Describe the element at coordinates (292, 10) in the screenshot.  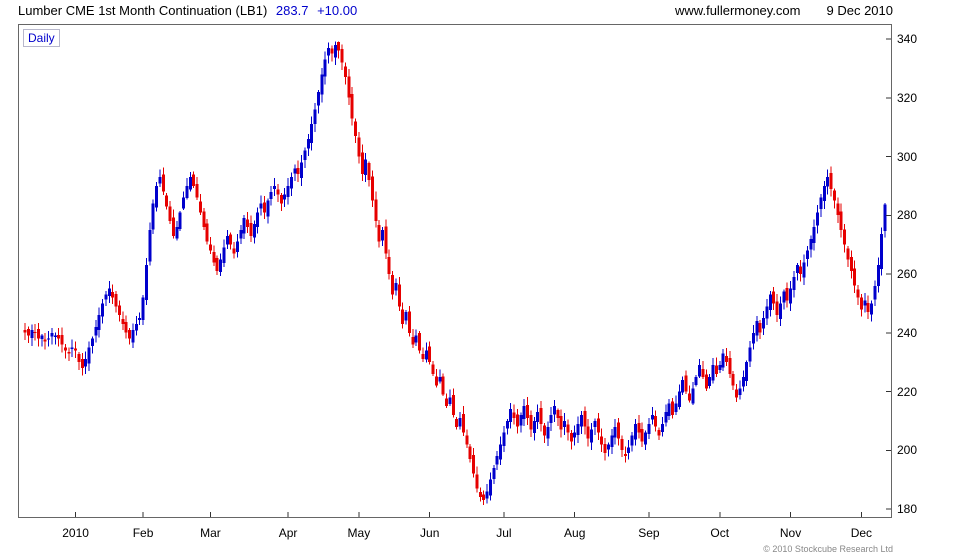
I see `last-price: 283.7` at that location.